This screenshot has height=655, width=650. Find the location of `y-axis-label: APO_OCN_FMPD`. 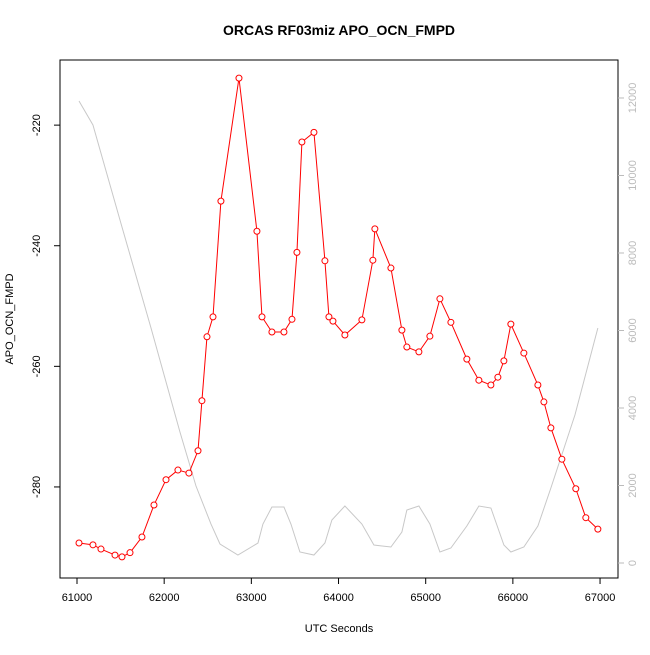

y-axis-label: APO_OCN_FMPD is located at coordinates (10, 318).